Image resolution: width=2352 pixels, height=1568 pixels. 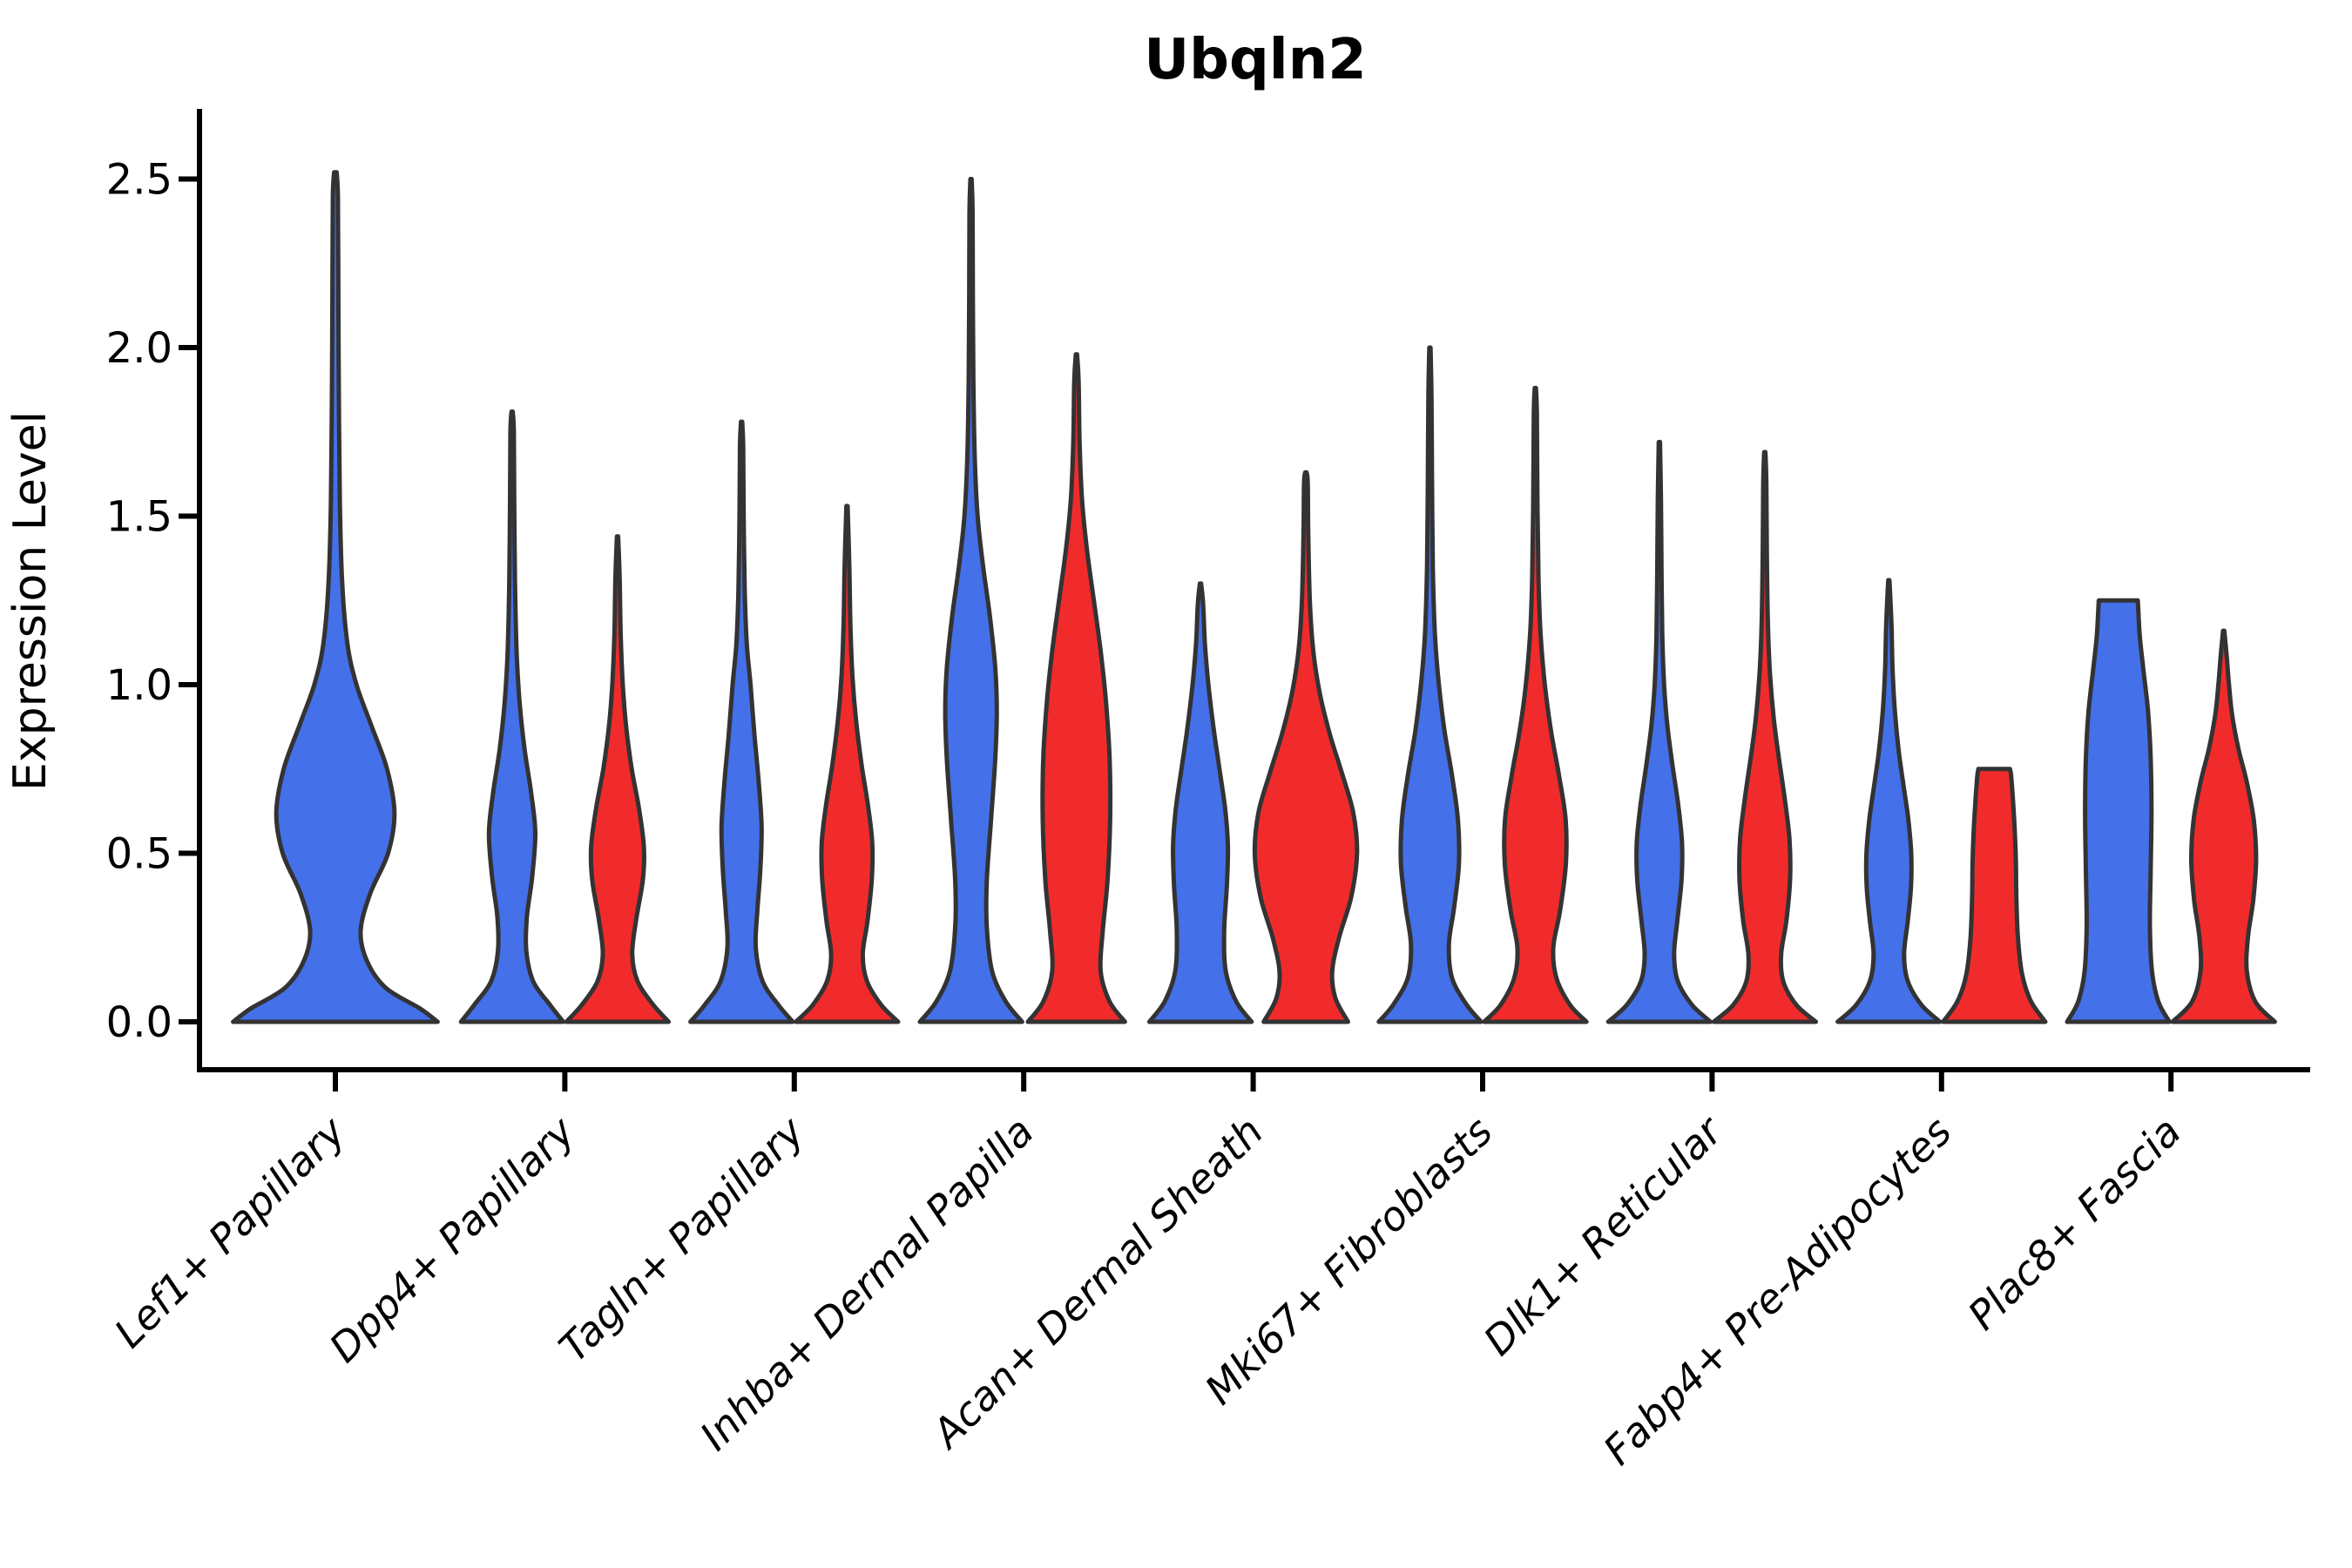 I want to click on plot-title: Ubqln2, so click(x=1255, y=60).